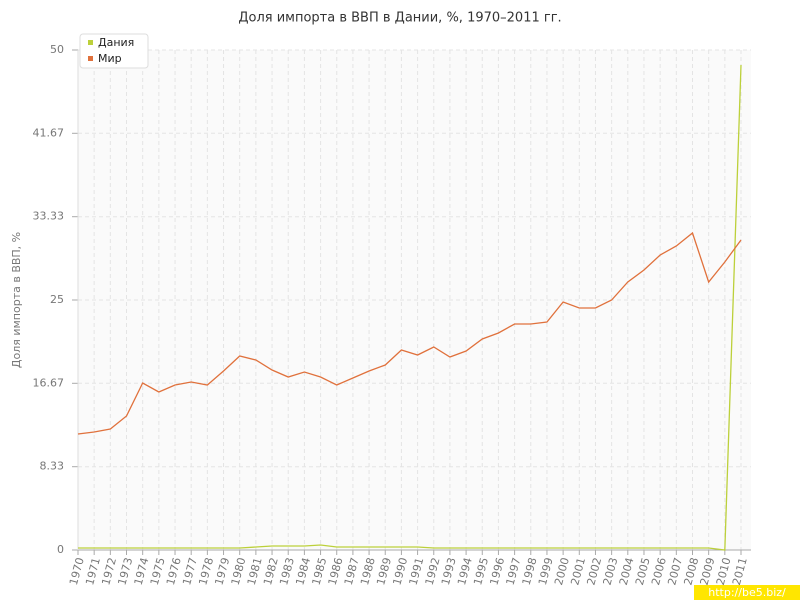  Describe the element at coordinates (57, 49) in the screenshot. I see `y-tick-label: 50` at that location.